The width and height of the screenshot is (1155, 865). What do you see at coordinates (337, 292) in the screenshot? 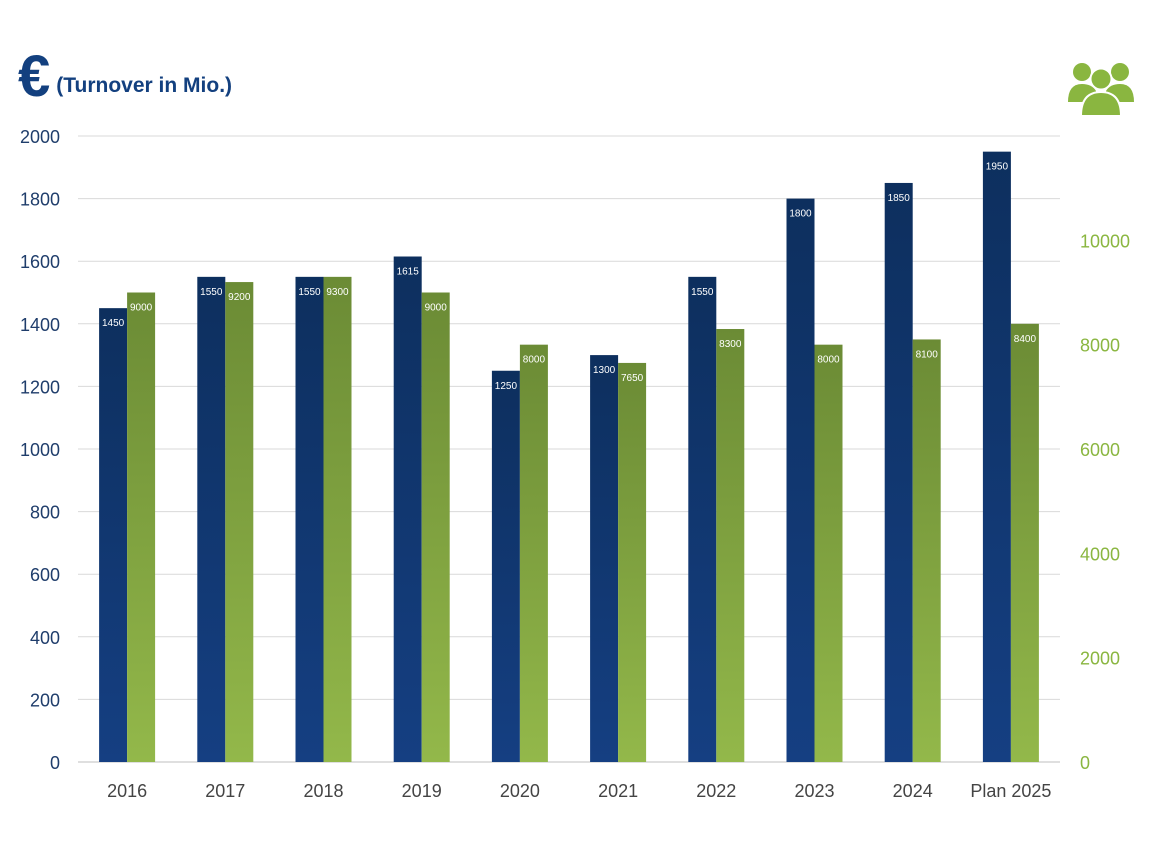
I see `employees-data-label: 9300` at bounding box center [337, 292].